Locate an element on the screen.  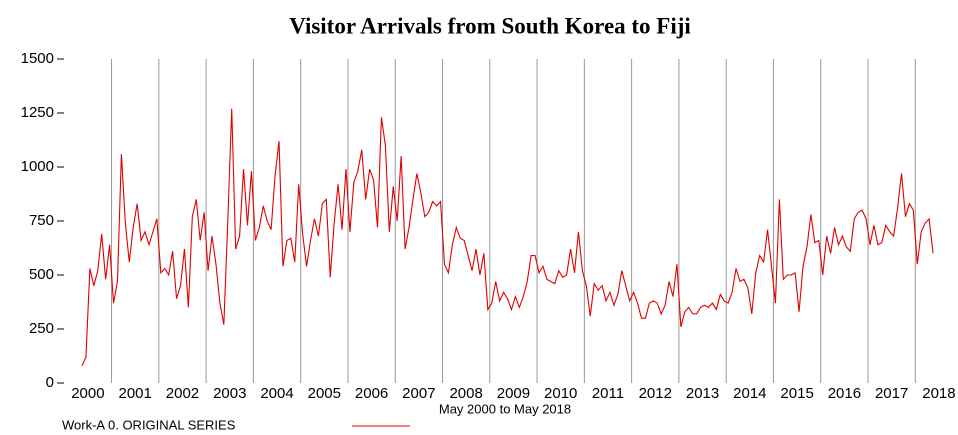
y-tick-label: 750 is located at coordinates (41, 220).